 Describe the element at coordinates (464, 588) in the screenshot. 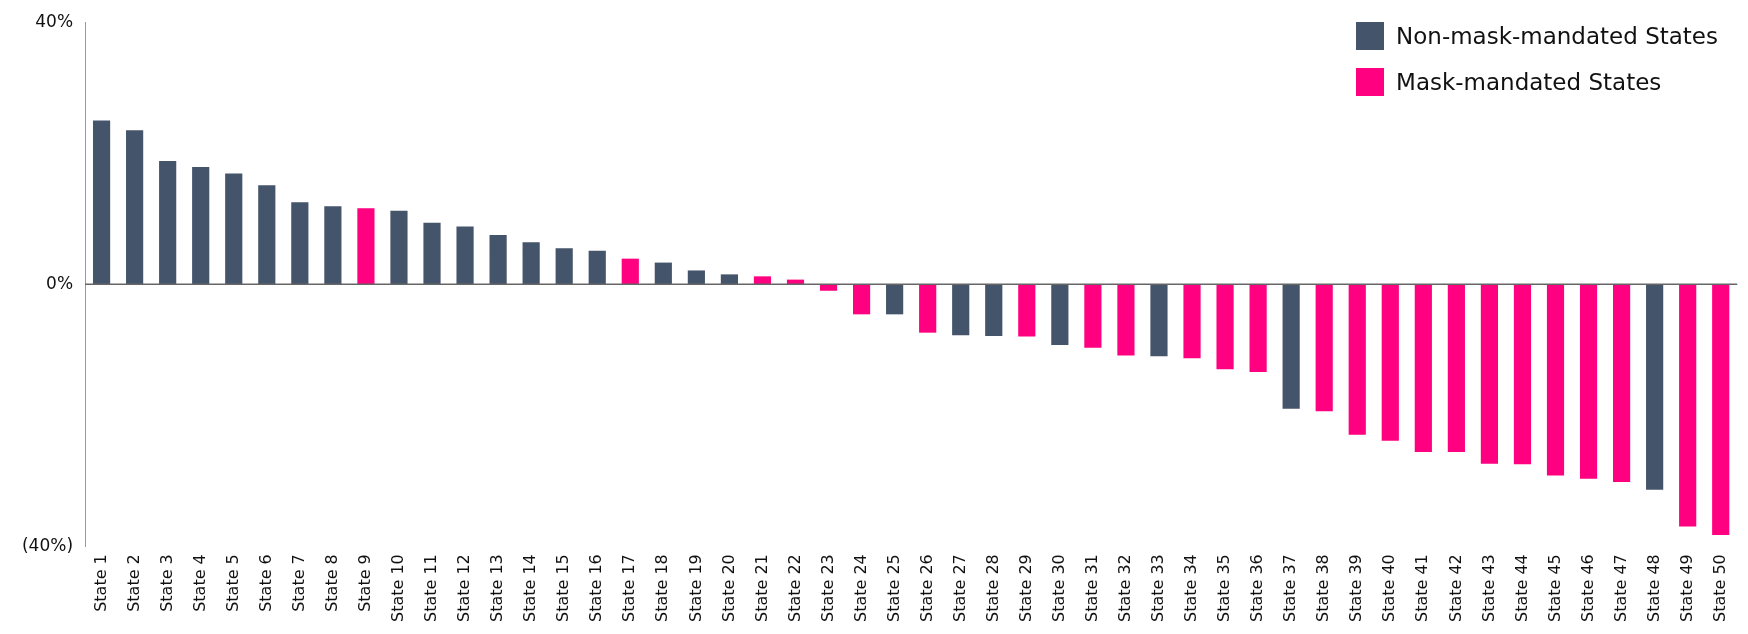

I see `x-tick-label: State 12` at that location.